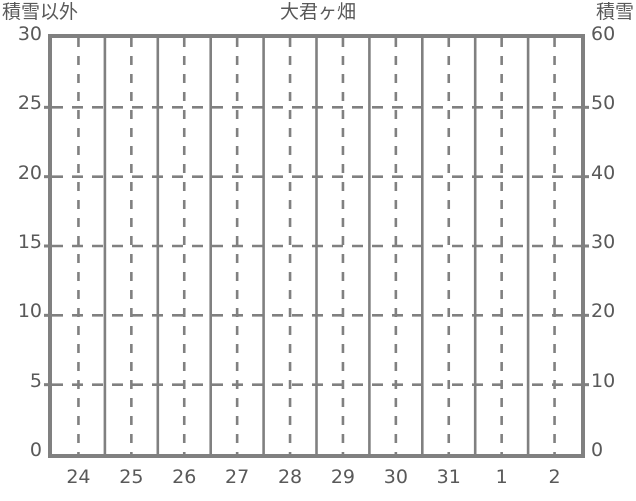  What do you see at coordinates (554, 477) in the screenshot?
I see `x-axis-tick: 2` at bounding box center [554, 477].